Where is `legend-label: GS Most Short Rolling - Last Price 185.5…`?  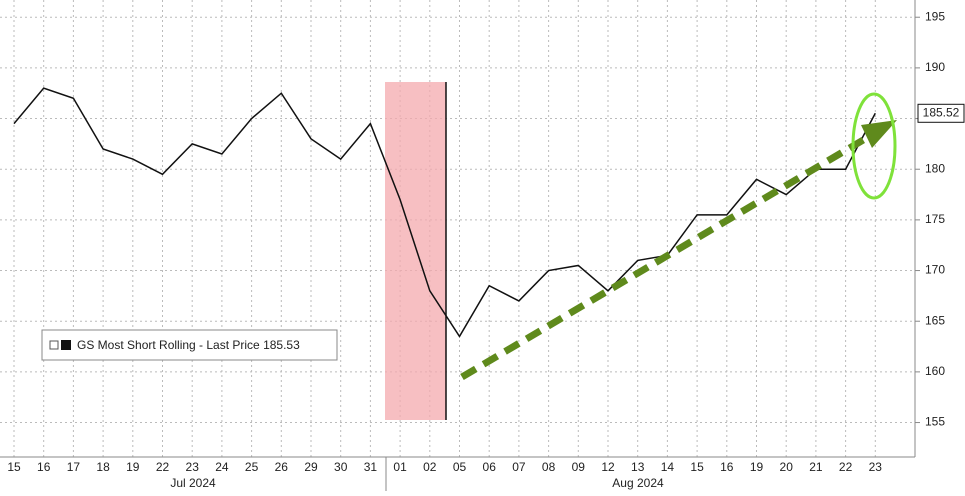 legend-label: GS Most Short Rolling - Last Price 185.5… is located at coordinates (188, 345).